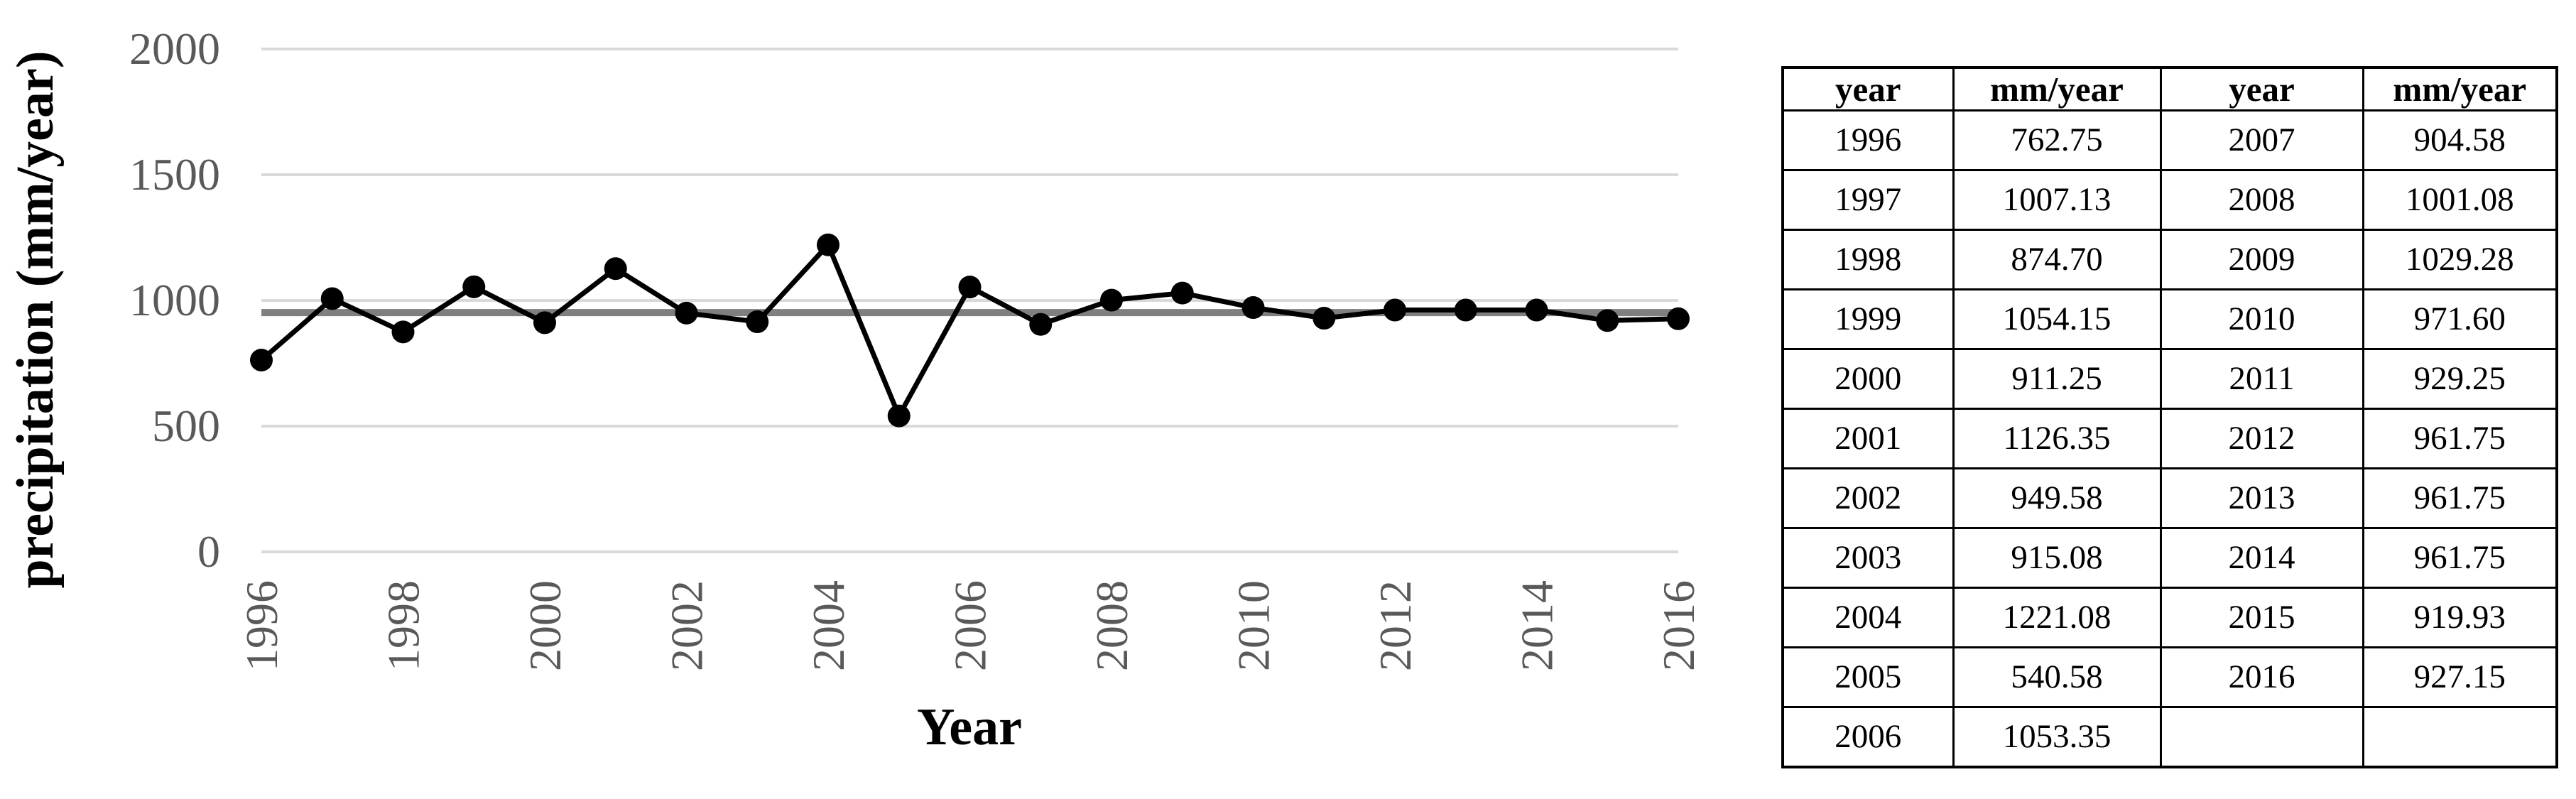  What do you see at coordinates (545, 625) in the screenshot?
I see `x-tick-label: 2000` at bounding box center [545, 625].